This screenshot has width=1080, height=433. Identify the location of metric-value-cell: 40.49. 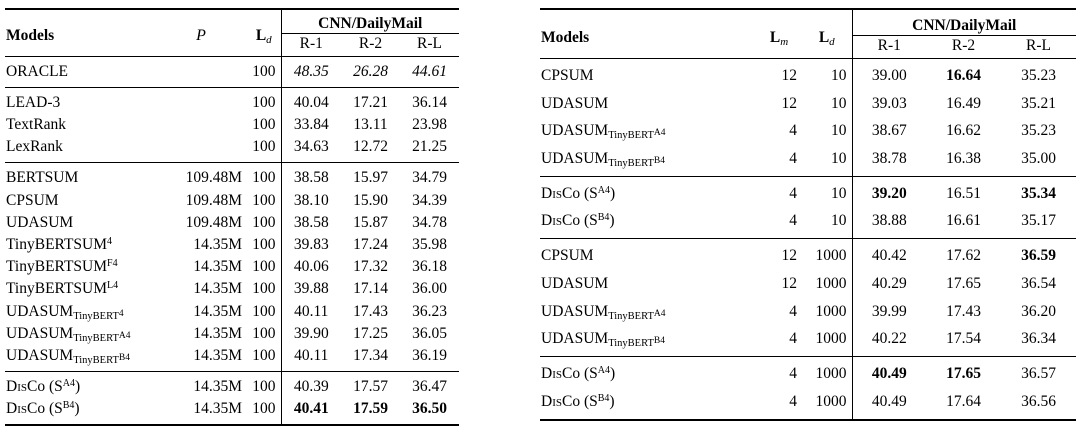
(888, 372).